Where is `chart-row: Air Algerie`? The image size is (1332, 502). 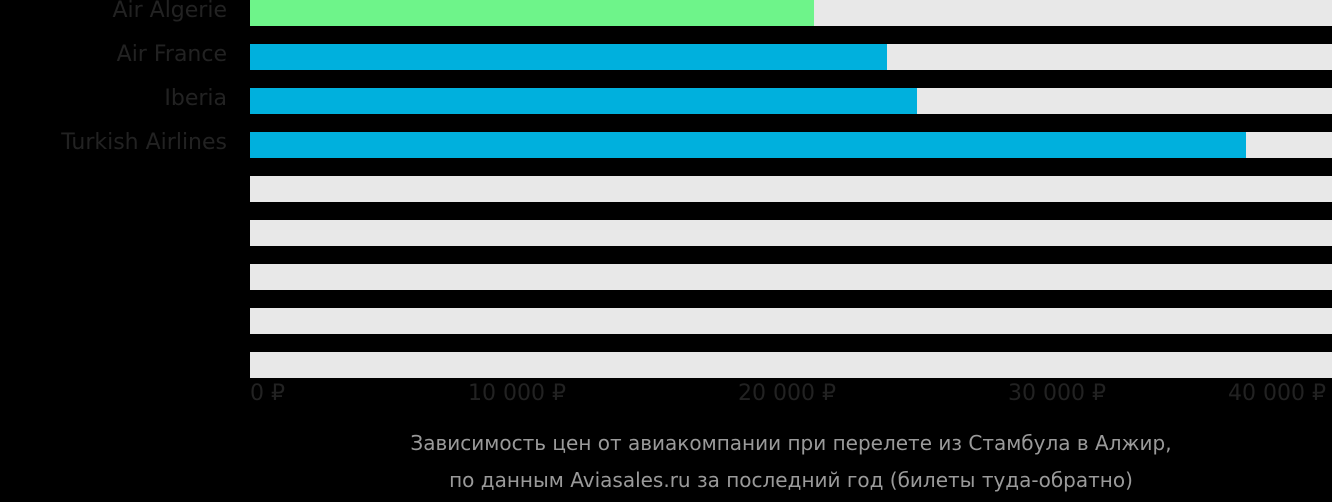 chart-row: Air Algerie is located at coordinates (666, 13).